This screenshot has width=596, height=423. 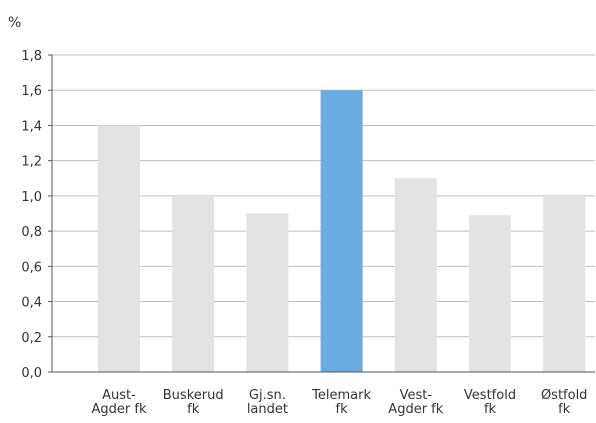 What do you see at coordinates (31, 91) in the screenshot?
I see `y-tick-label: 1,6` at bounding box center [31, 91].